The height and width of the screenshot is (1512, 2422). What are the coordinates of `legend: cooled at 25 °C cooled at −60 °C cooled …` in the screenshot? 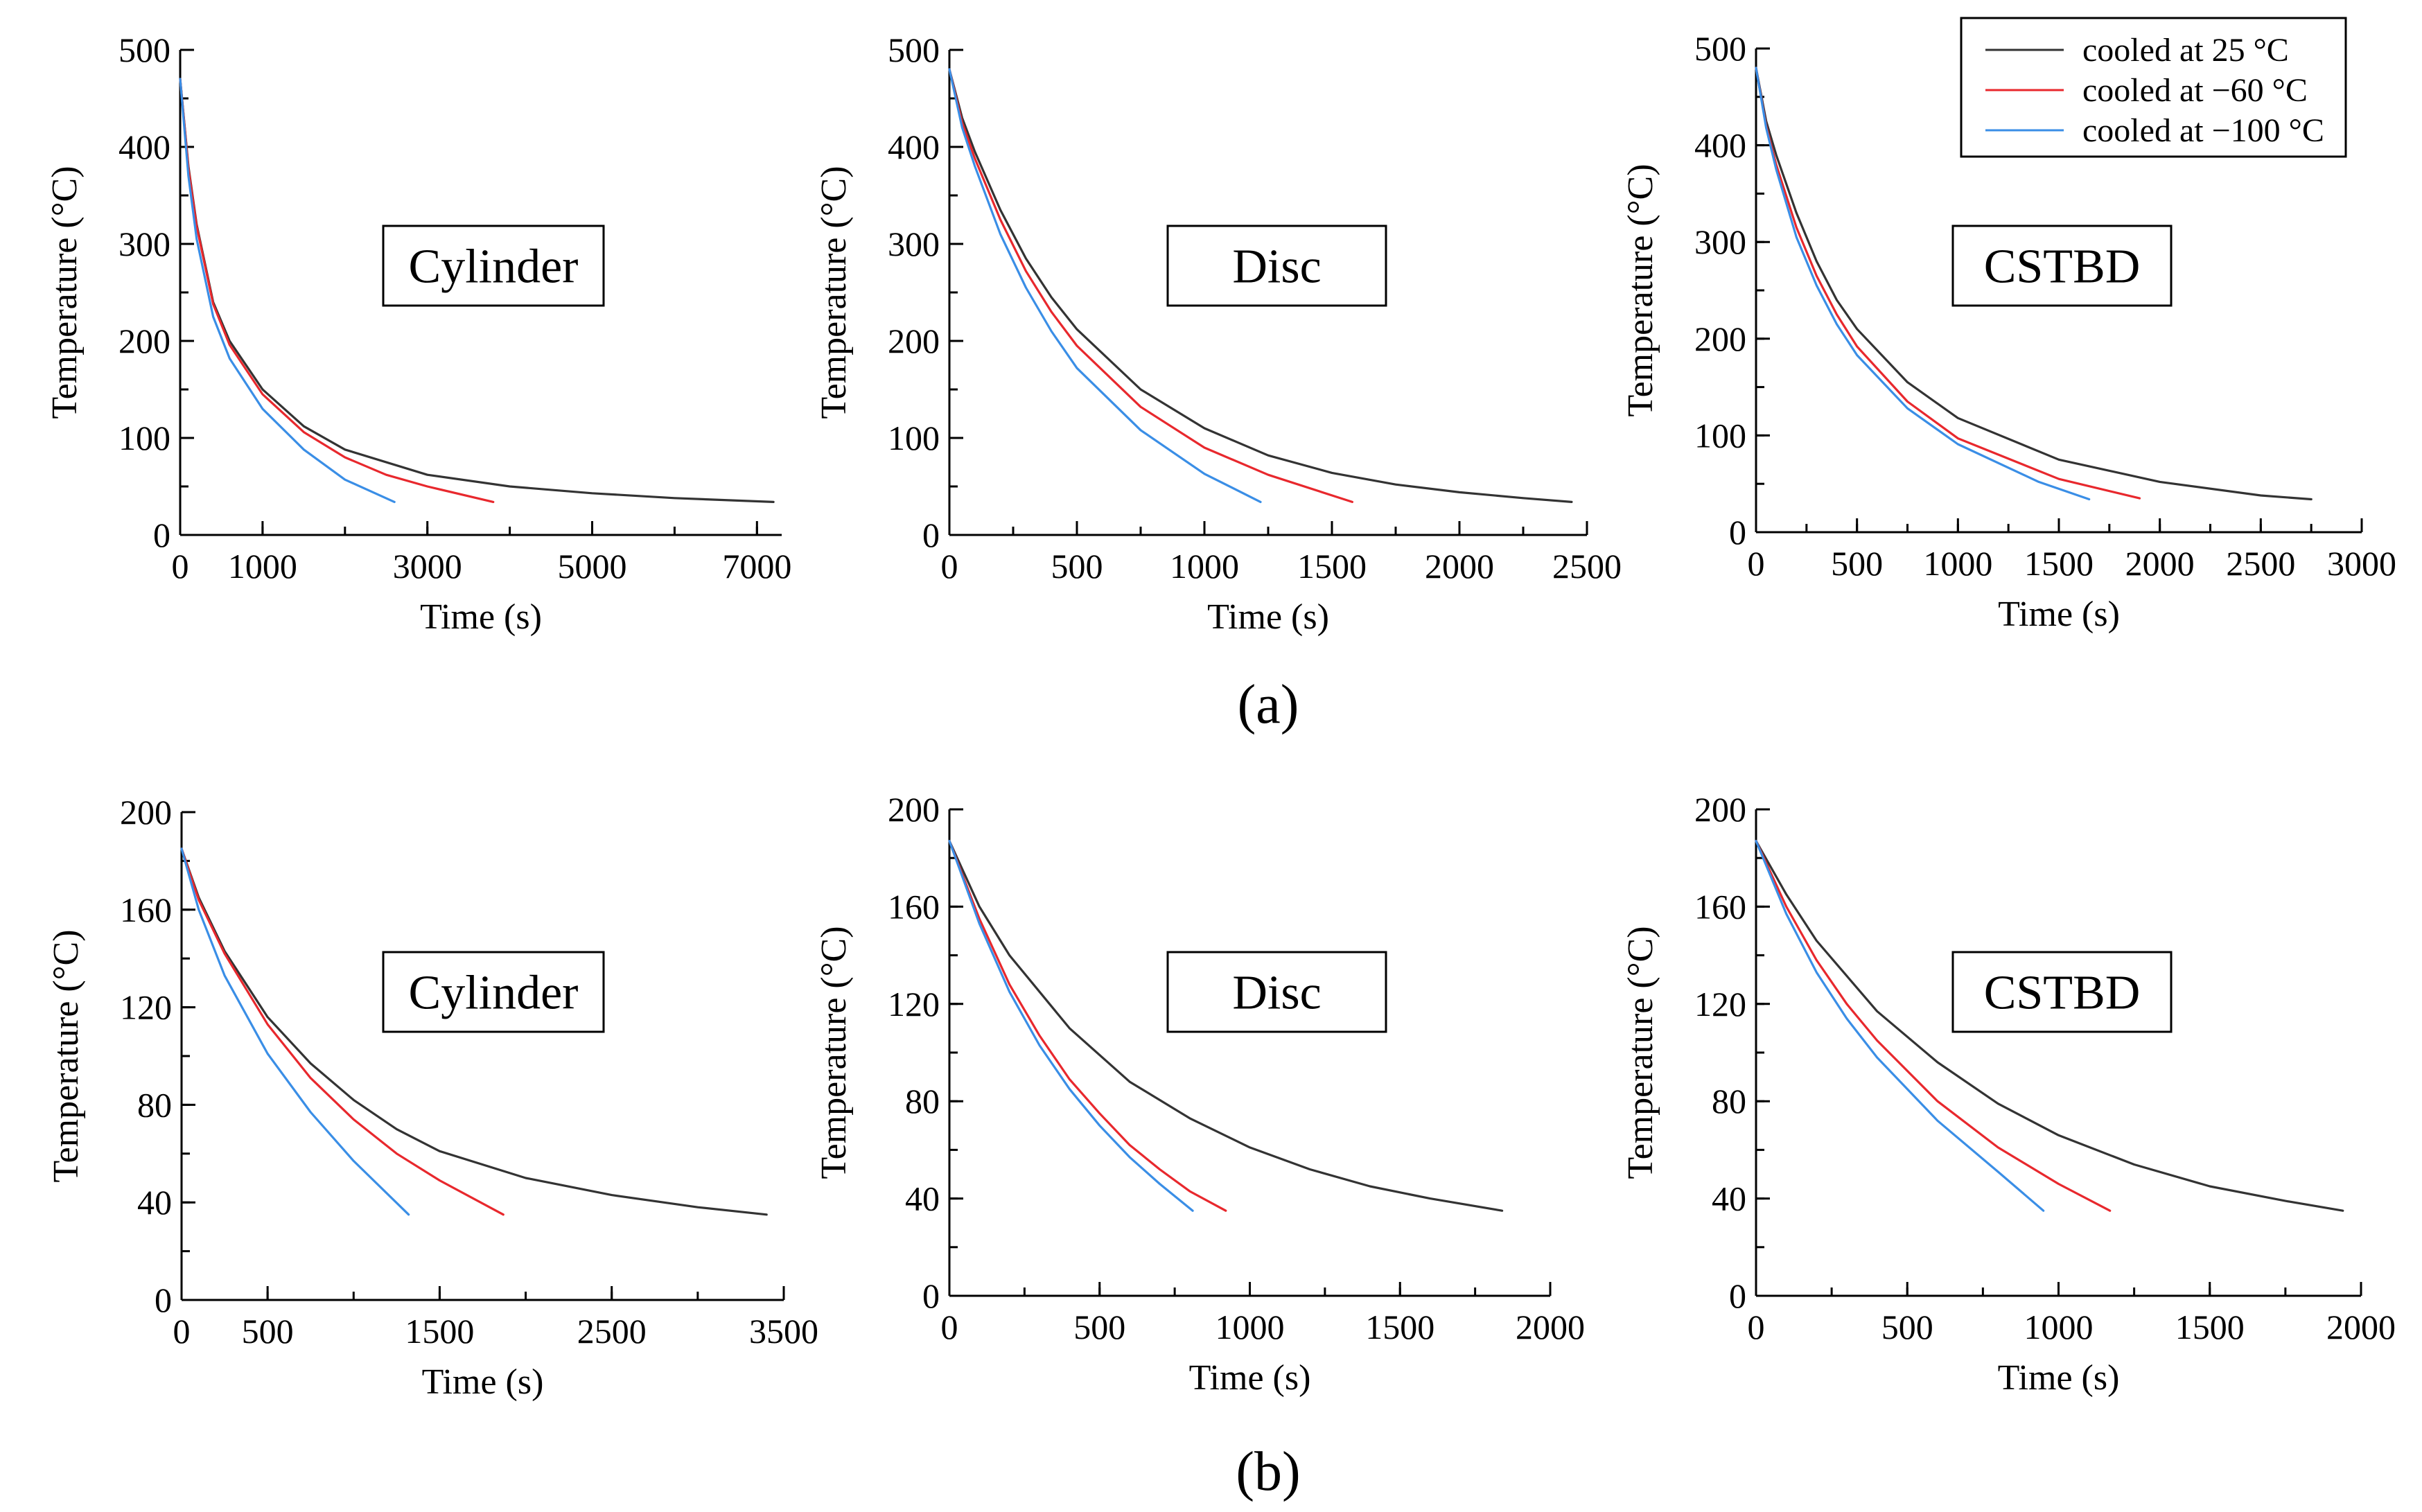 It's located at (2153, 87).